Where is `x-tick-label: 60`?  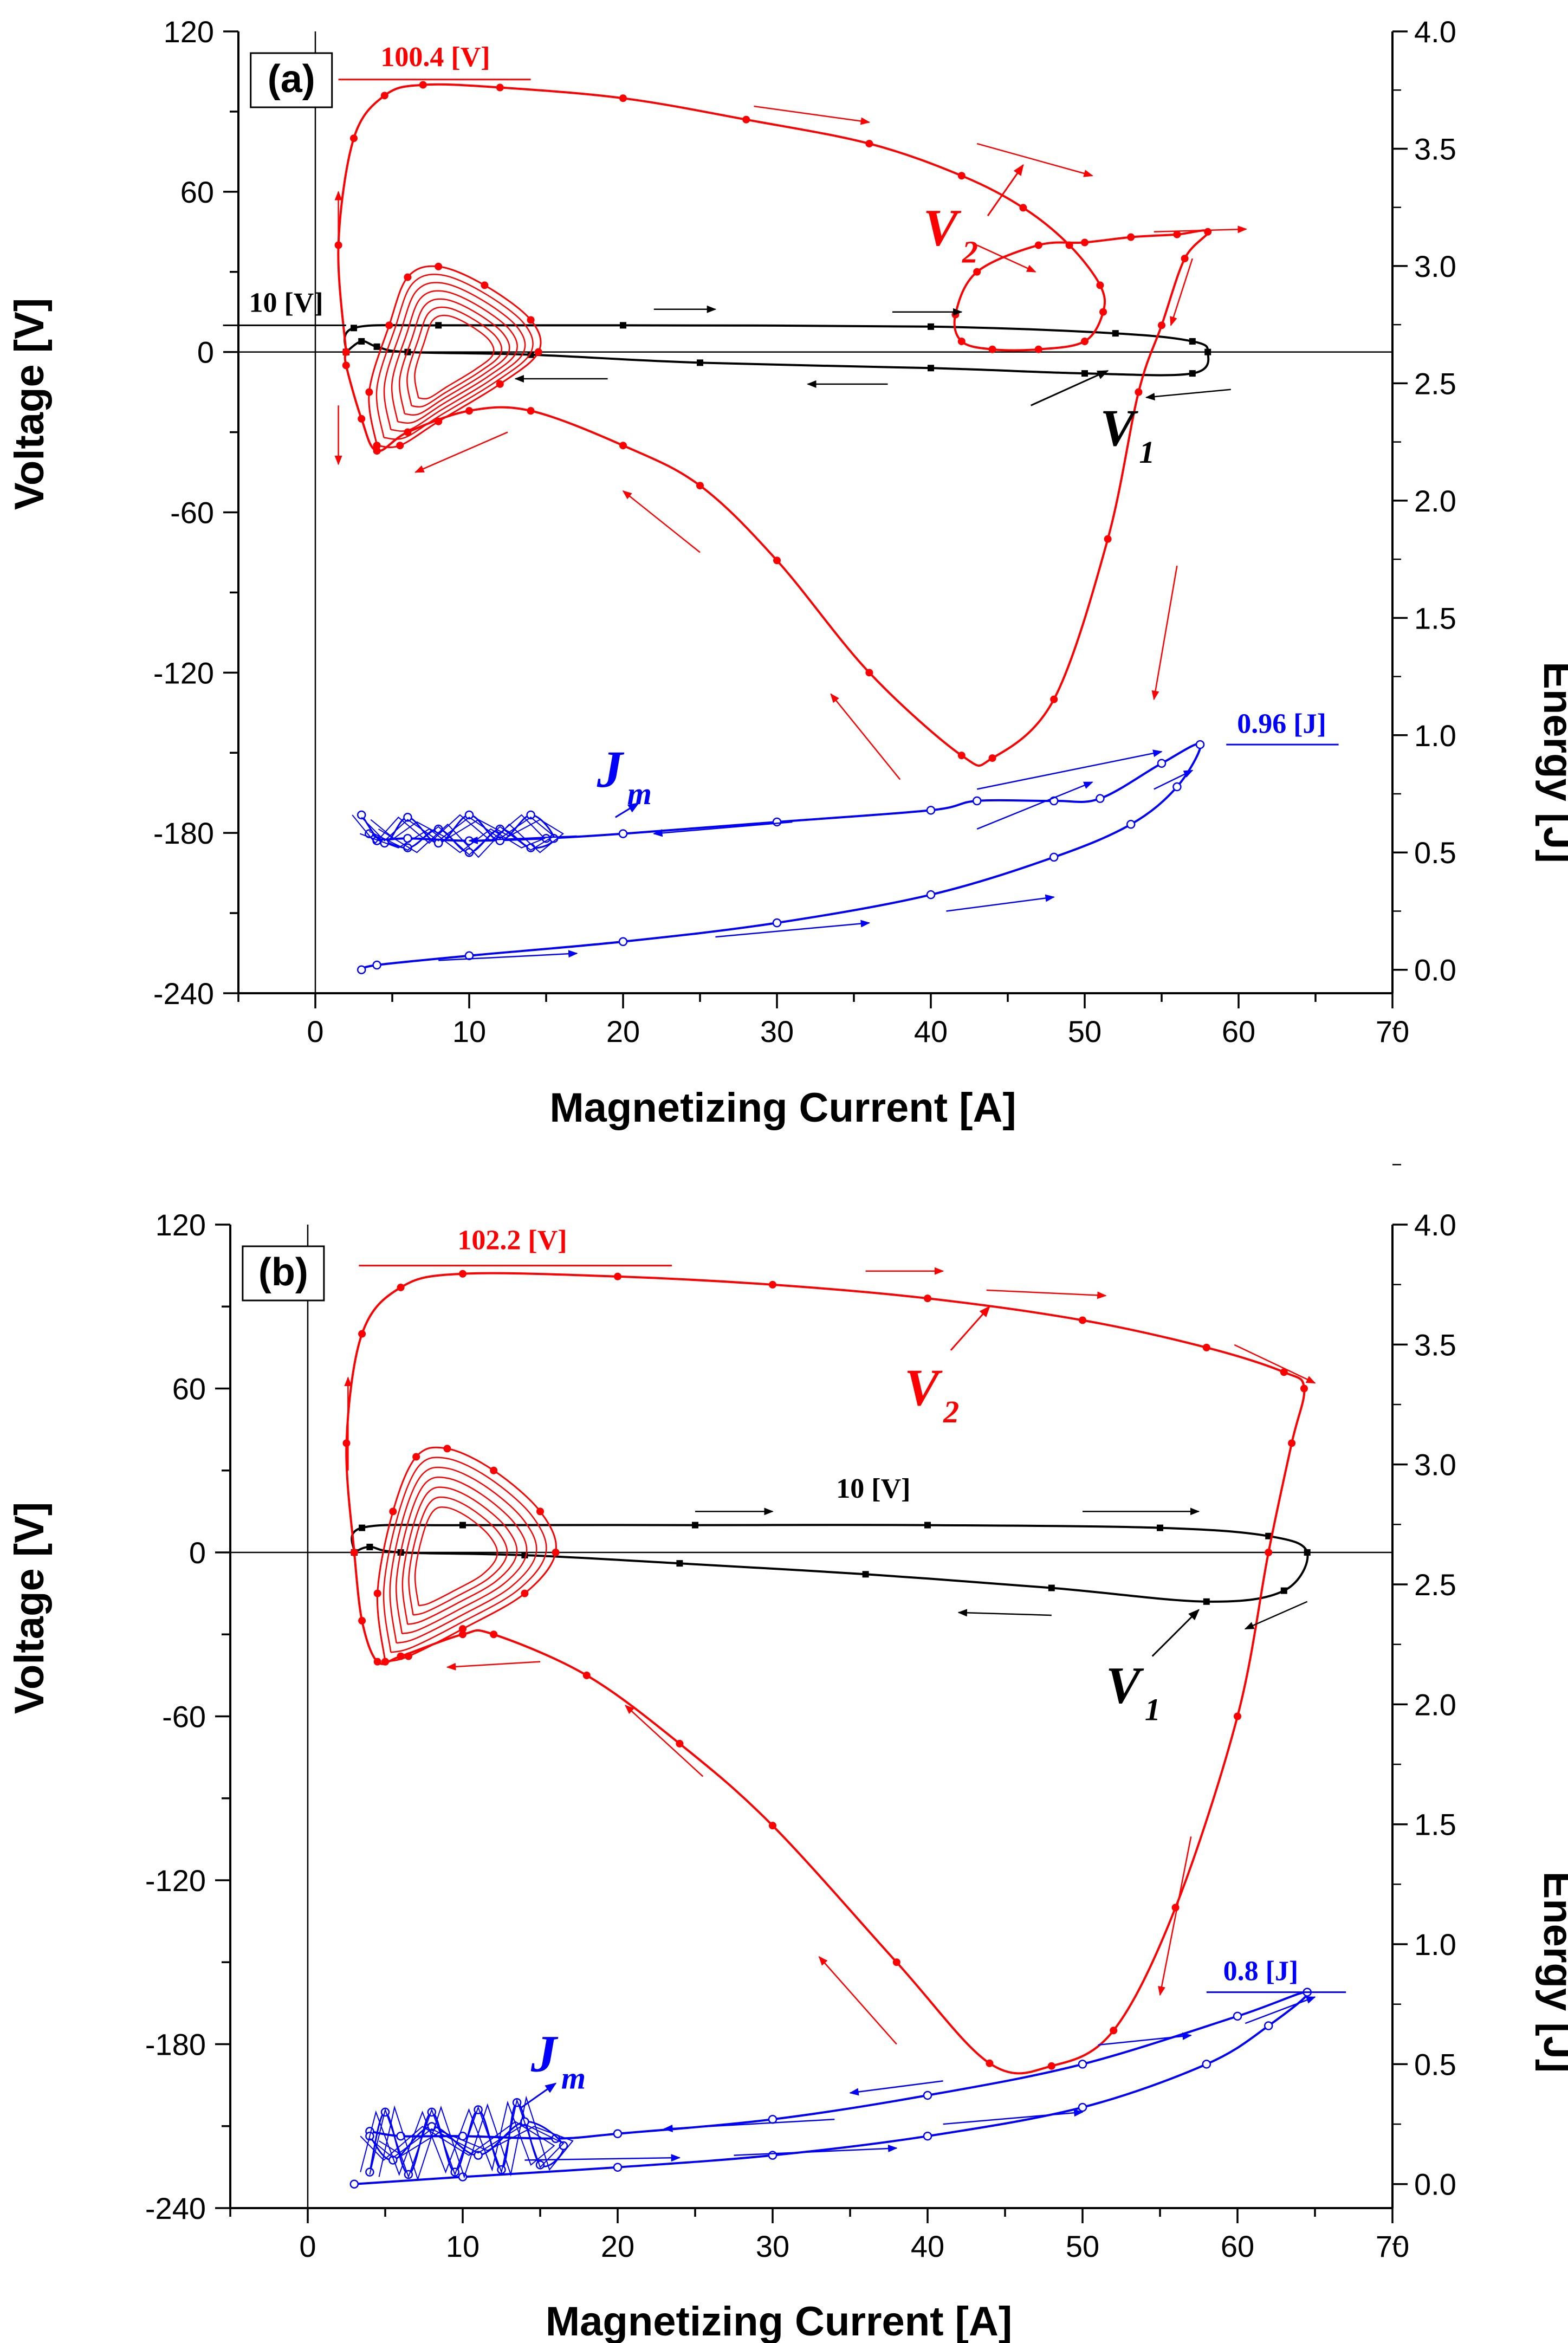
x-tick-label: 60 is located at coordinates (1238, 1031).